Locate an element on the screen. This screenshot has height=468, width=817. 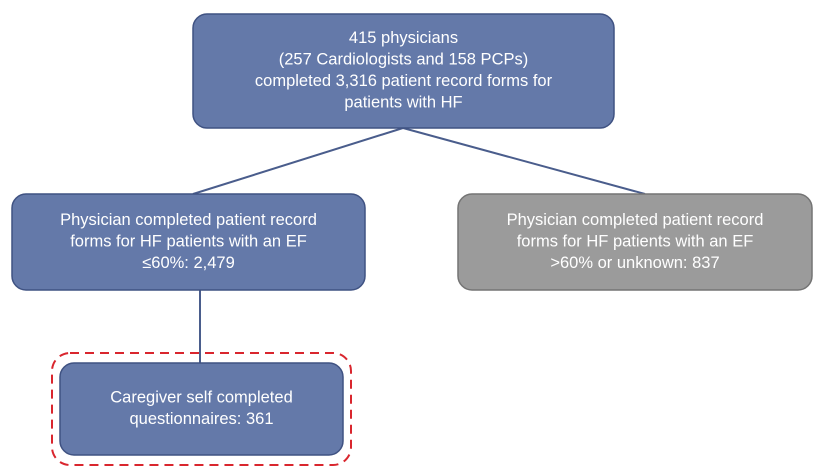
node-text: patients with HF is located at coordinates (403, 103).